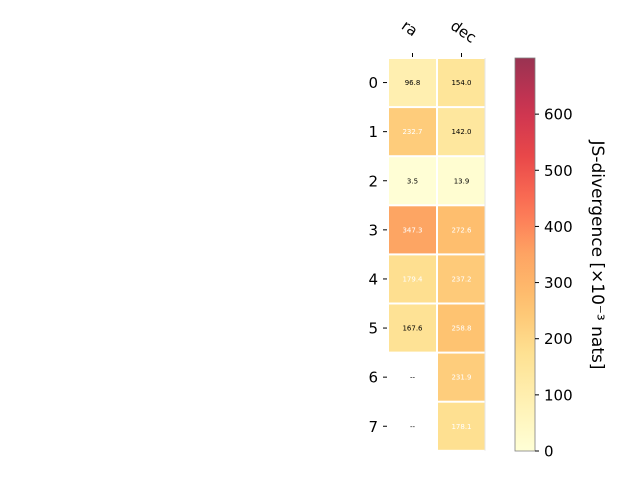 Image resolution: width=640 pixels, height=480 pixels. Describe the element at coordinates (558, 115) in the screenshot. I see `colorbar-tick-label: 600` at that location.